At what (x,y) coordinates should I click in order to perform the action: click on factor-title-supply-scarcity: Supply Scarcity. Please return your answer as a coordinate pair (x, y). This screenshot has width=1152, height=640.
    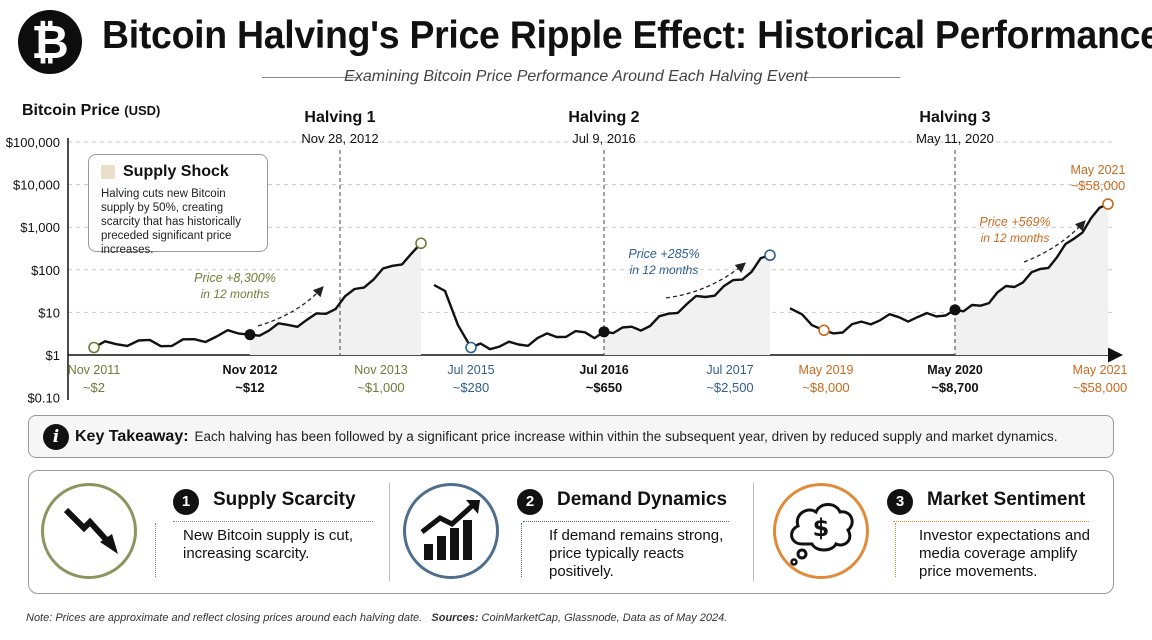
    Looking at the image, I should click on (284, 499).